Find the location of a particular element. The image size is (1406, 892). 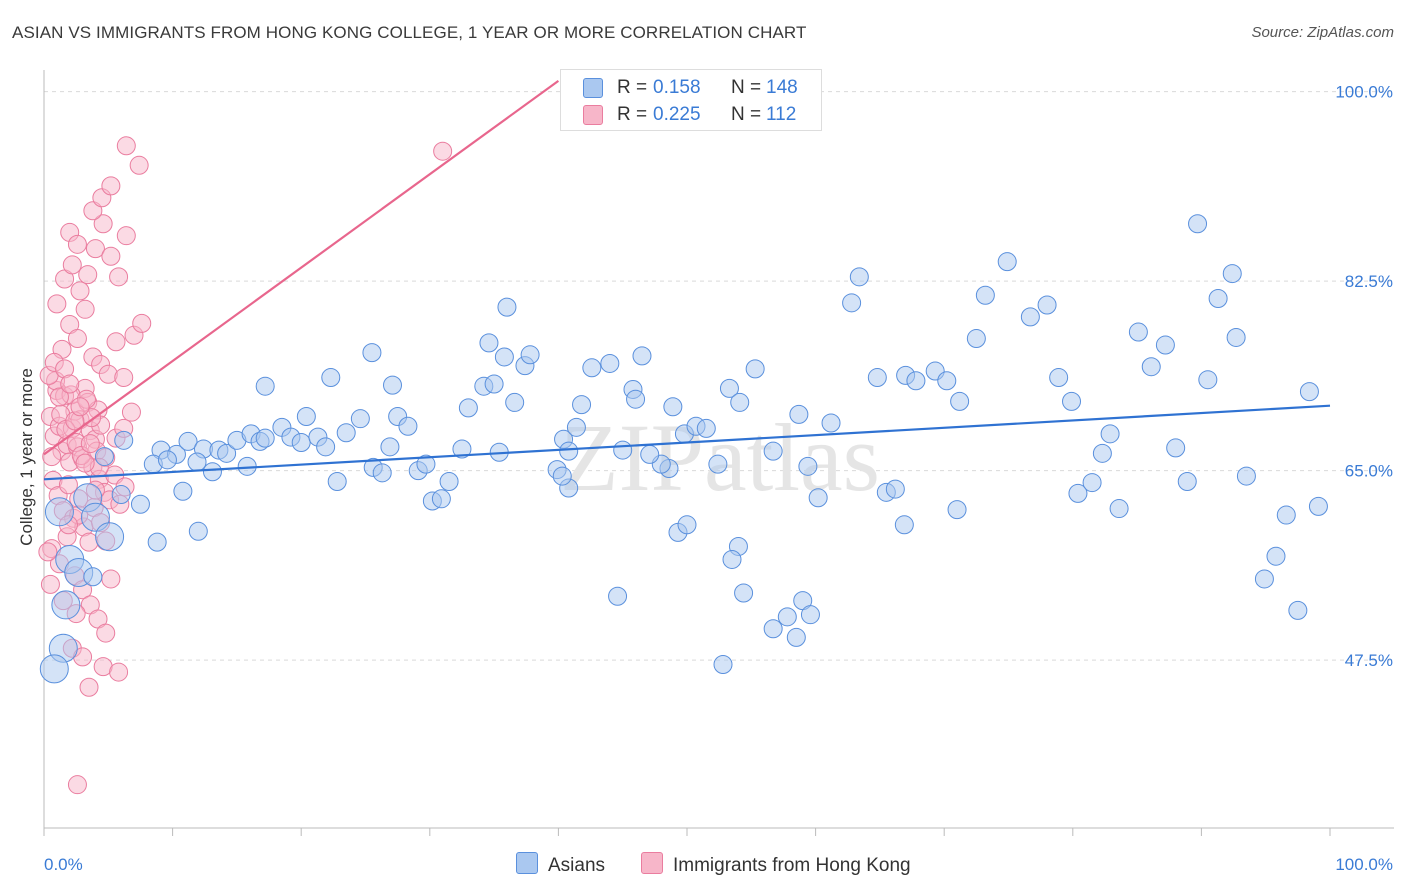

bottom-legend-asians: Asians is located at coordinates (560, 864).